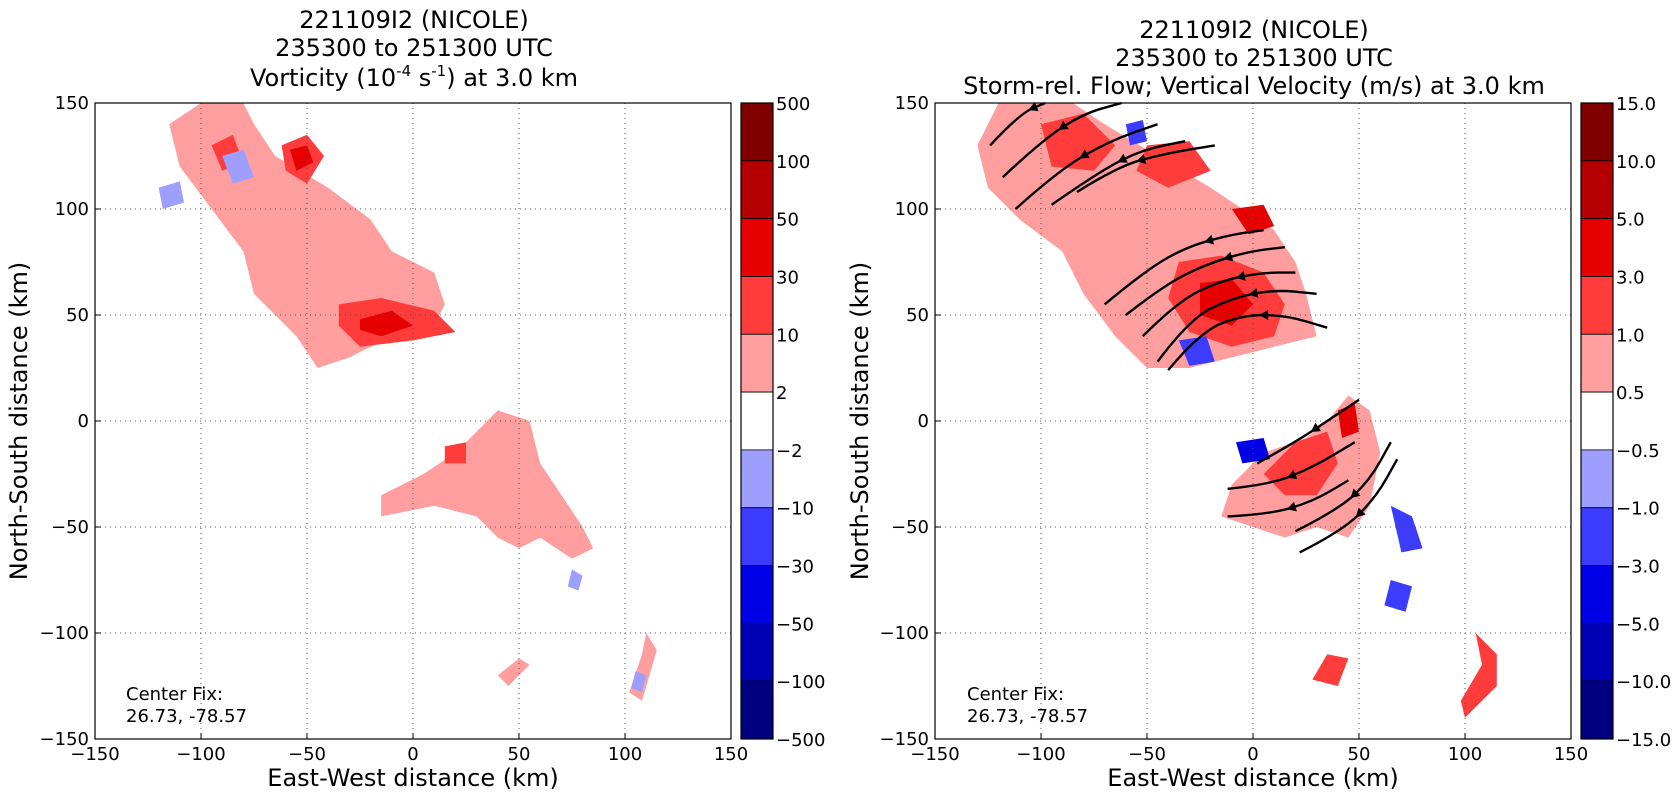 The width and height of the screenshot is (1677, 797). Describe the element at coordinates (787, 335) in the screenshot. I see `colorbar-label-4: 10` at that location.